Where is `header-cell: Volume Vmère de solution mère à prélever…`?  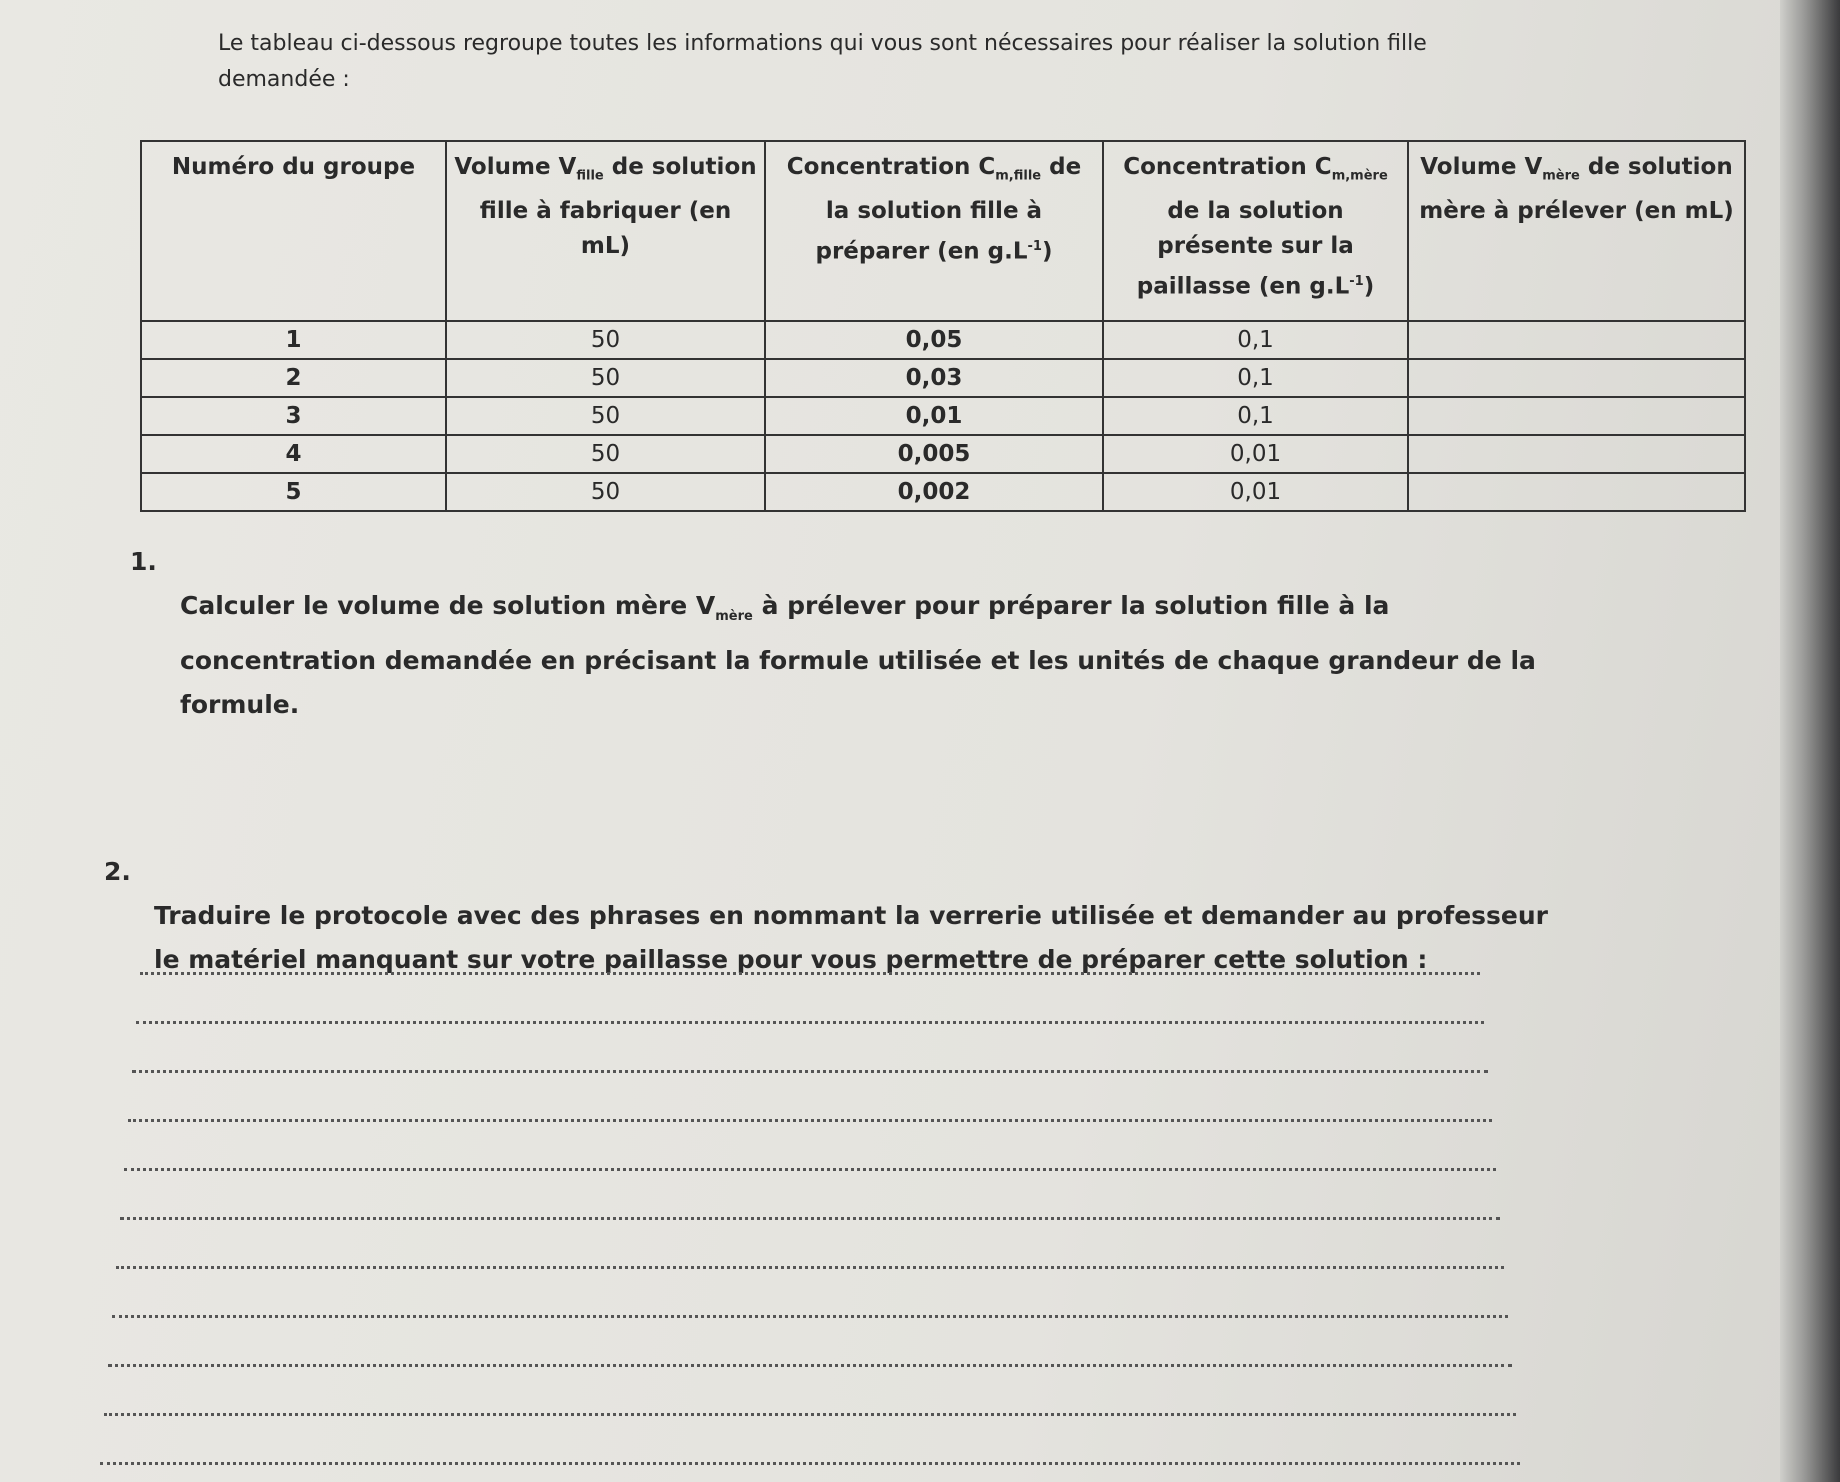
header-cell: Volume Vmère de solution mère à prélever… is located at coordinates (1576, 231).